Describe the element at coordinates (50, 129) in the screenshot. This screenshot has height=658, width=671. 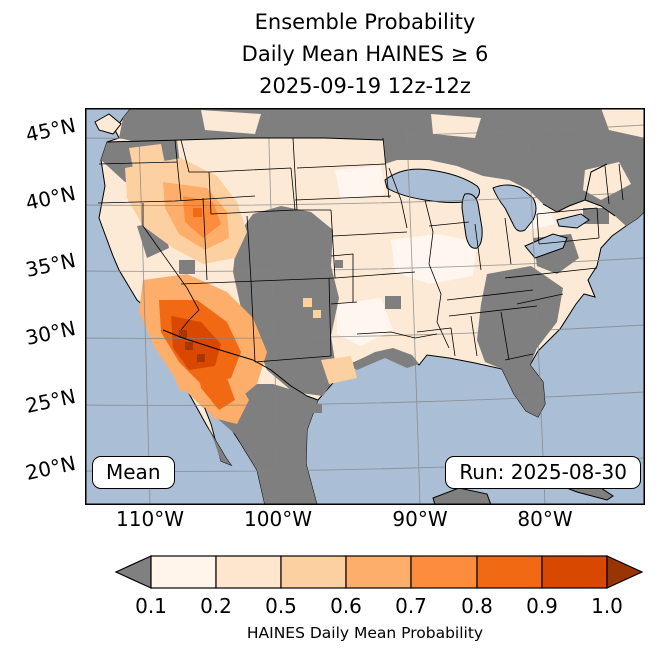
I see `lat-label-45n: 45°N` at that location.